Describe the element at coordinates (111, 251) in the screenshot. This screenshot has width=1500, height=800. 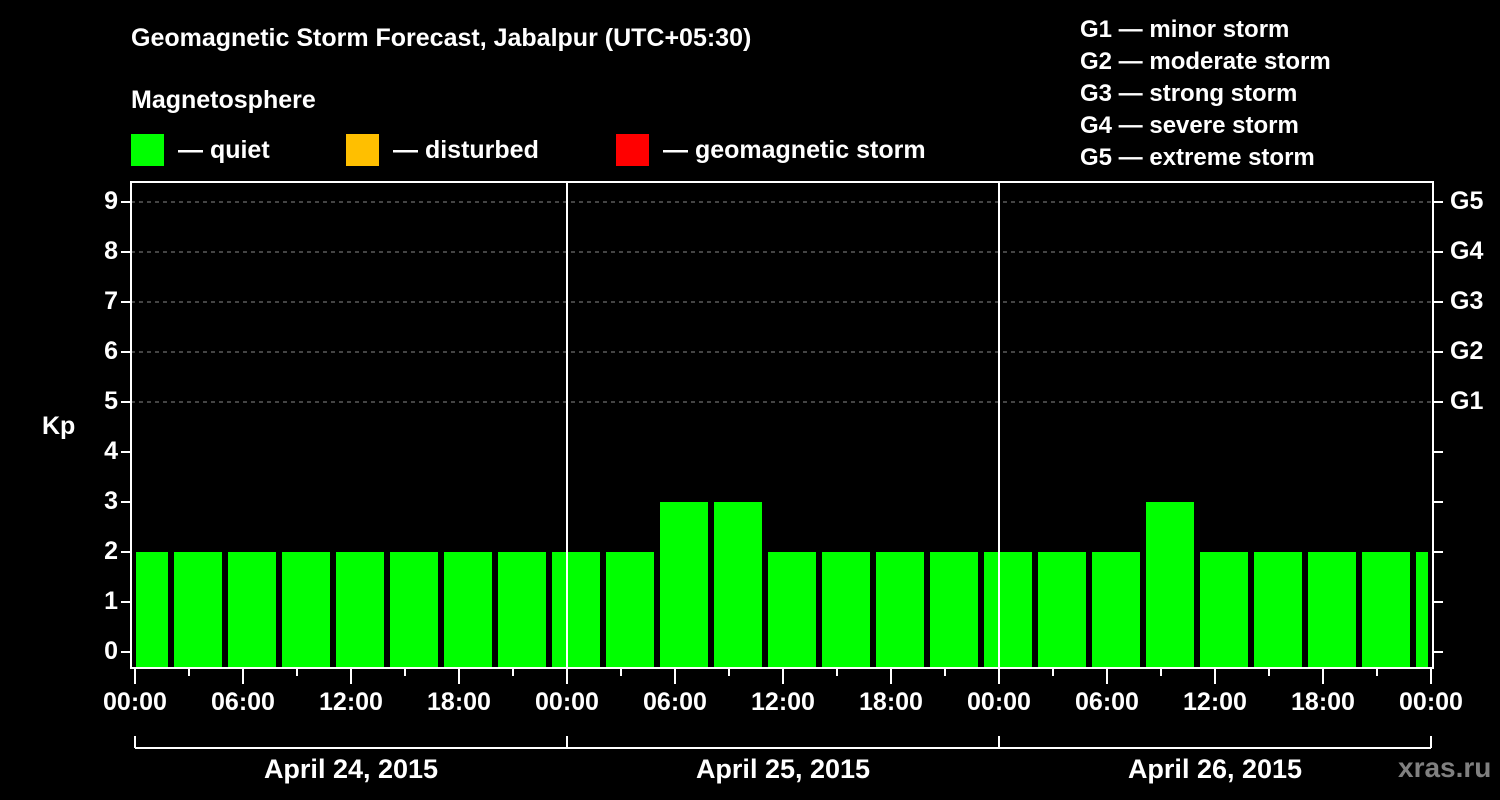
I see `y-tick-label: 8` at that location.